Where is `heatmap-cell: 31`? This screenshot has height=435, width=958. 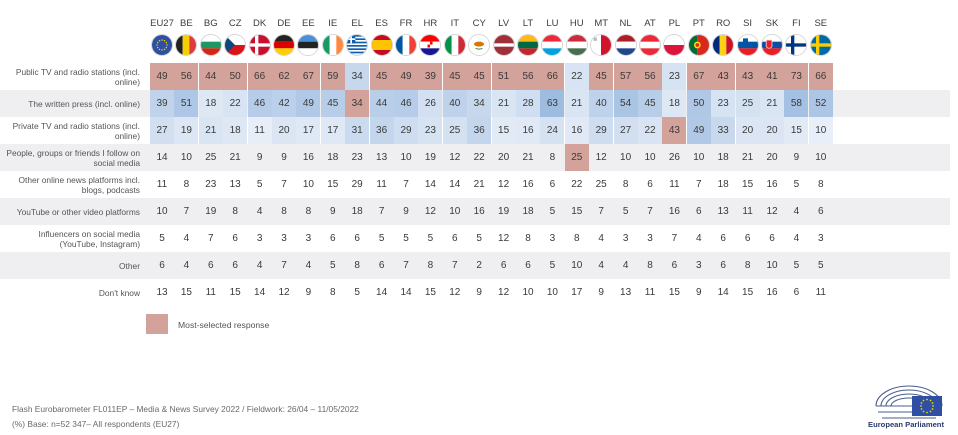
heatmap-cell: 31 is located at coordinates (357, 130).